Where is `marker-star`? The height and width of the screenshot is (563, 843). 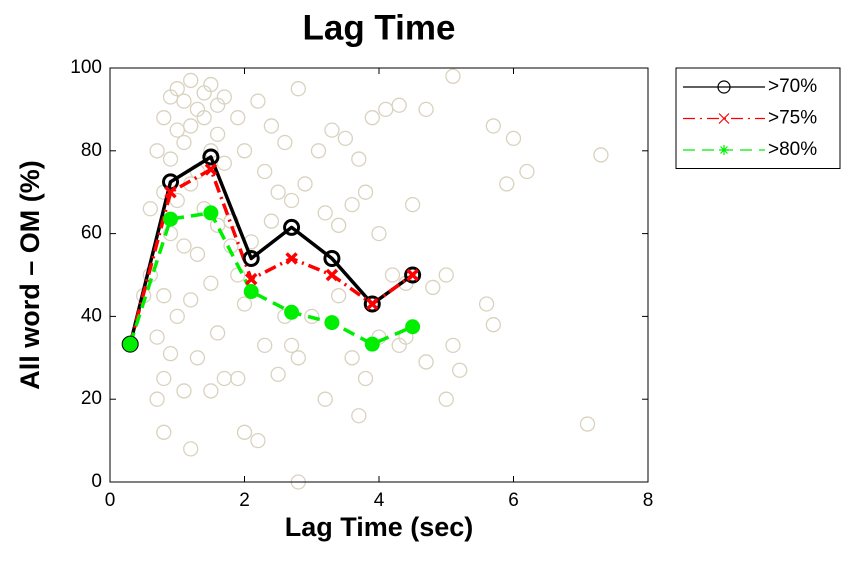 marker-star is located at coordinates (724, 150).